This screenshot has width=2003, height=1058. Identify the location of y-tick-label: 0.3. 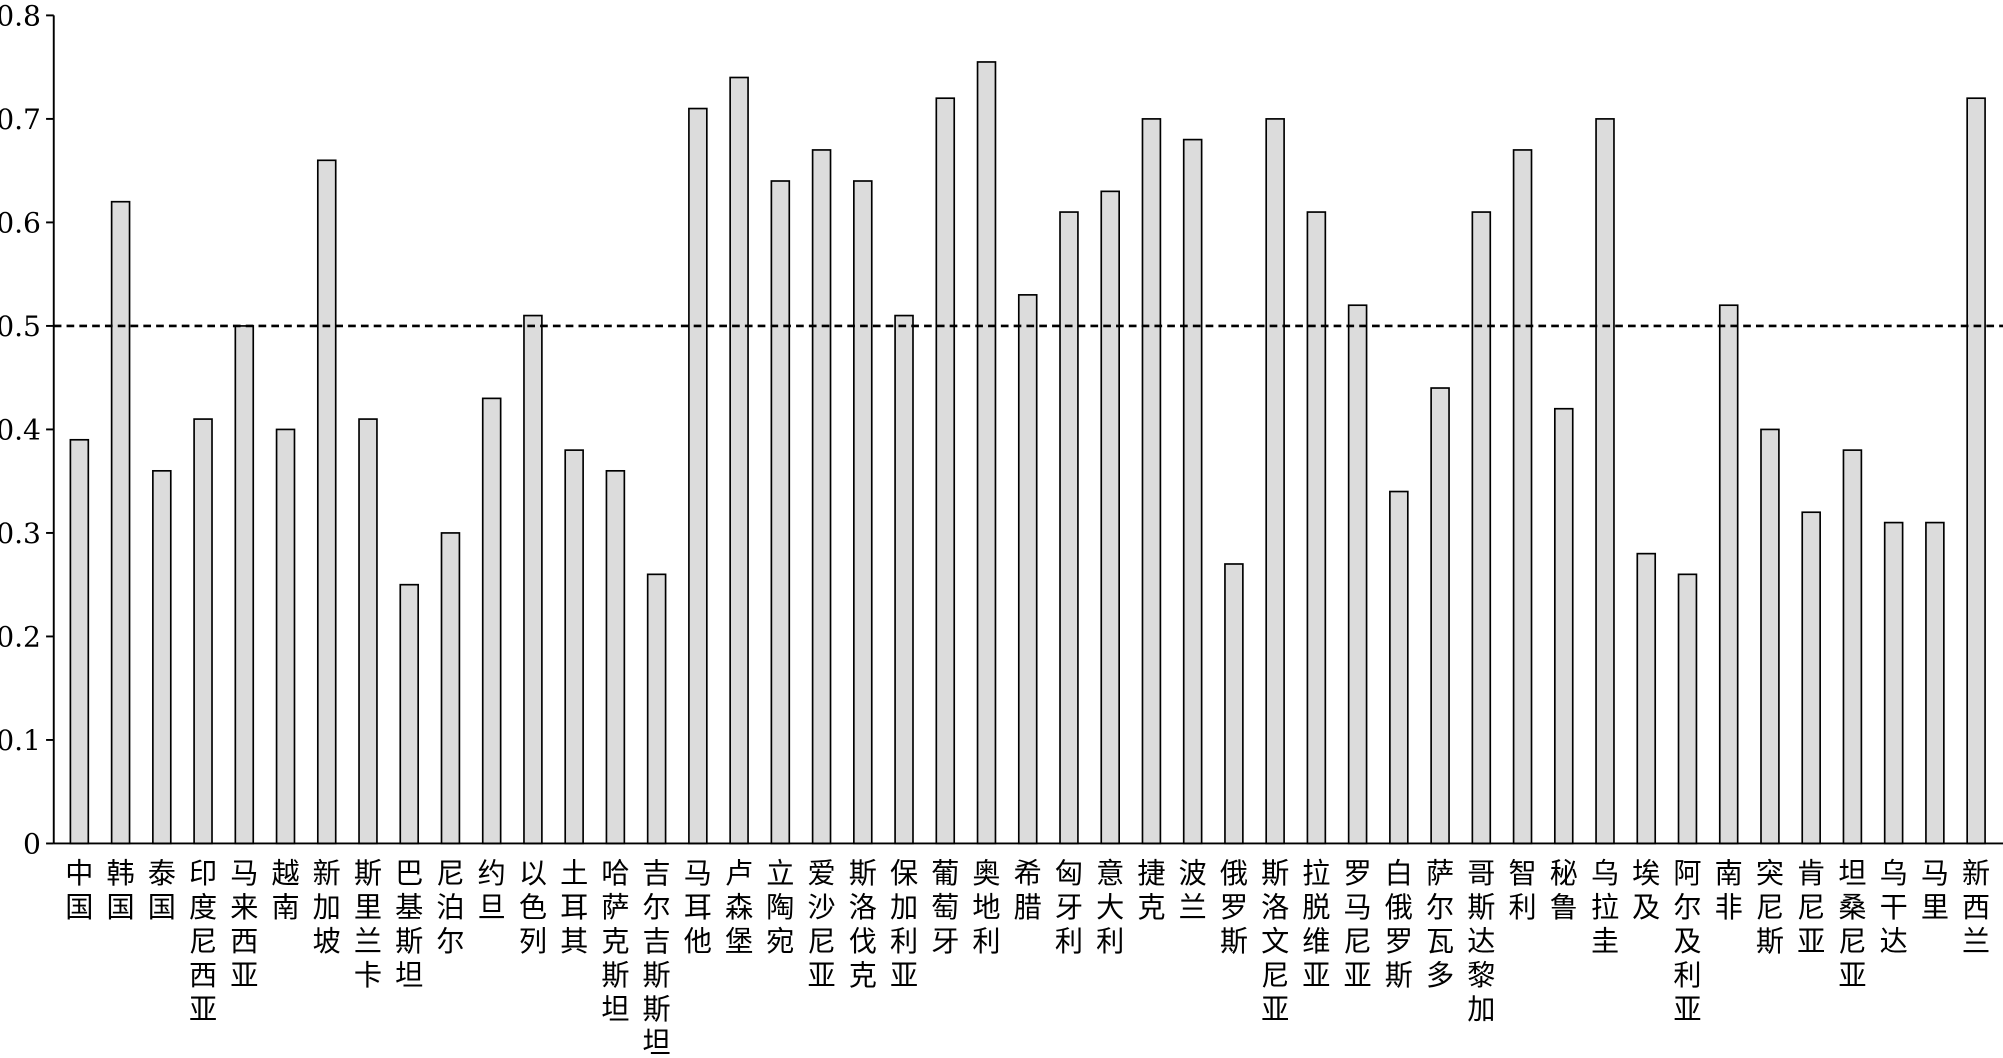
(20, 533).